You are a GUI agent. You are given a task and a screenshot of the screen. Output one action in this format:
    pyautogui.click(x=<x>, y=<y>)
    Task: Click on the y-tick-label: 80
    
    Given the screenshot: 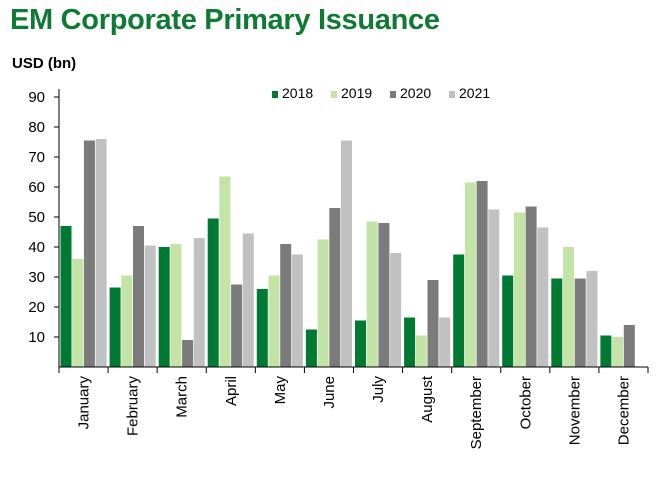 What is the action you would take?
    pyautogui.click(x=36, y=127)
    